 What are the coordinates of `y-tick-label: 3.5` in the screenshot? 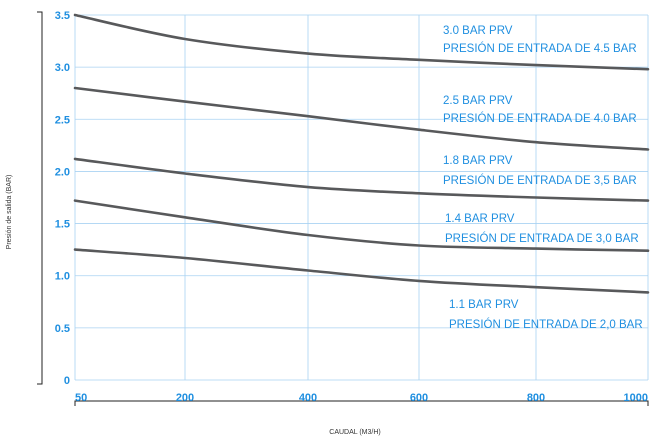 It's located at (62, 16).